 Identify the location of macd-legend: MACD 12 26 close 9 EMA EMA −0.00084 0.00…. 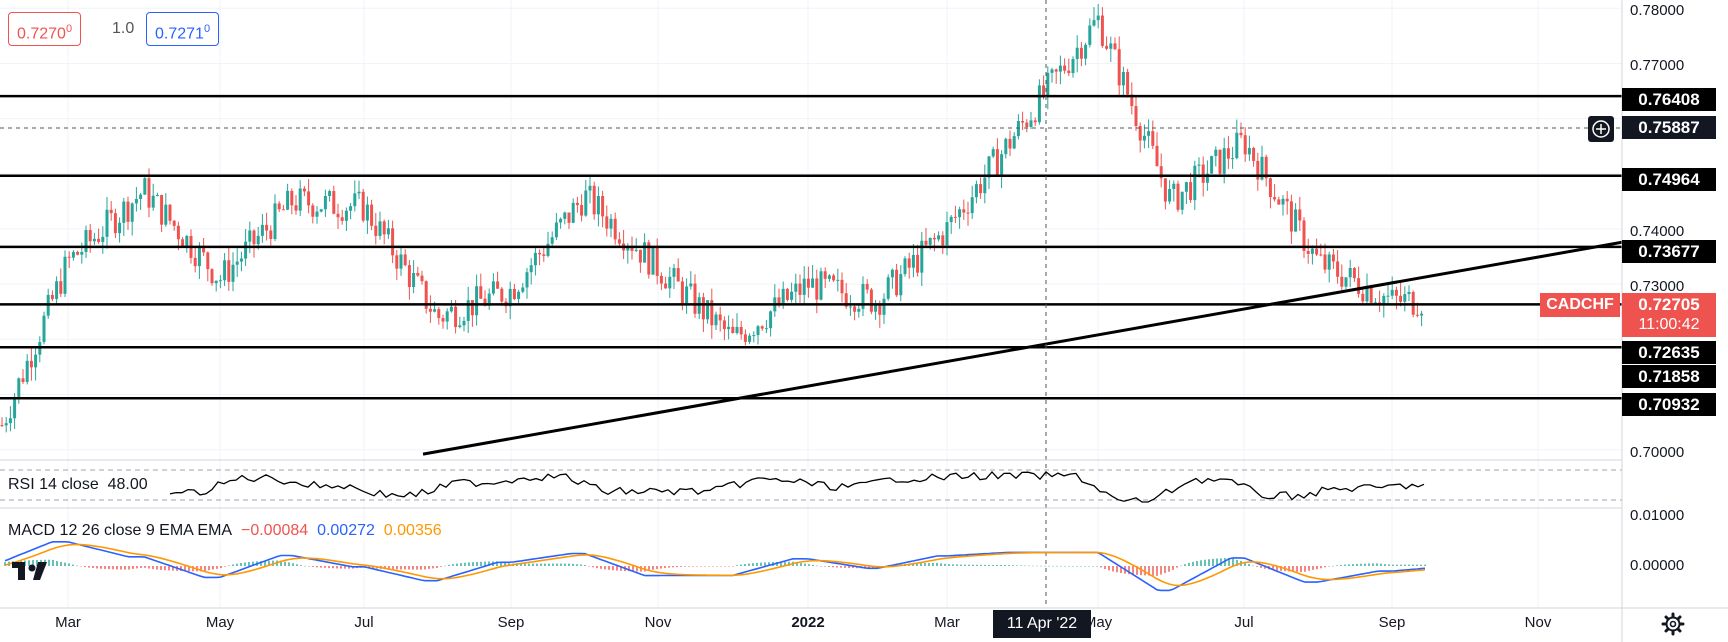
(225, 531).